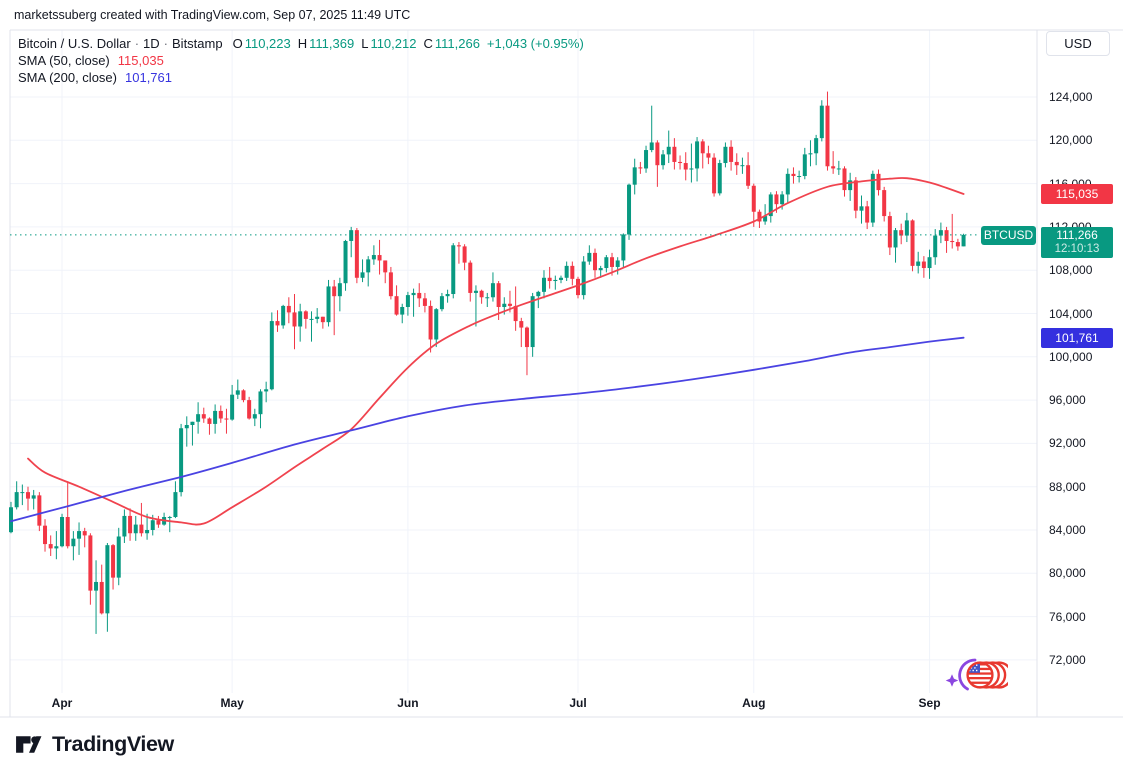  I want to click on low-value: 110,212, so click(393, 43).